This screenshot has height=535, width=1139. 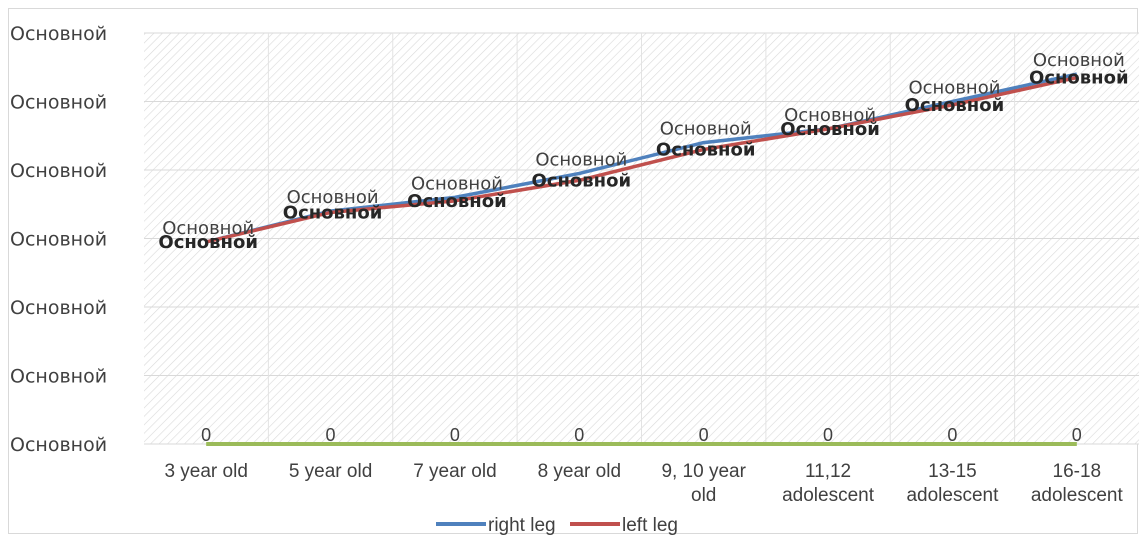 What do you see at coordinates (330, 471) in the screenshot?
I see `x-tick-label: 5 year old` at bounding box center [330, 471].